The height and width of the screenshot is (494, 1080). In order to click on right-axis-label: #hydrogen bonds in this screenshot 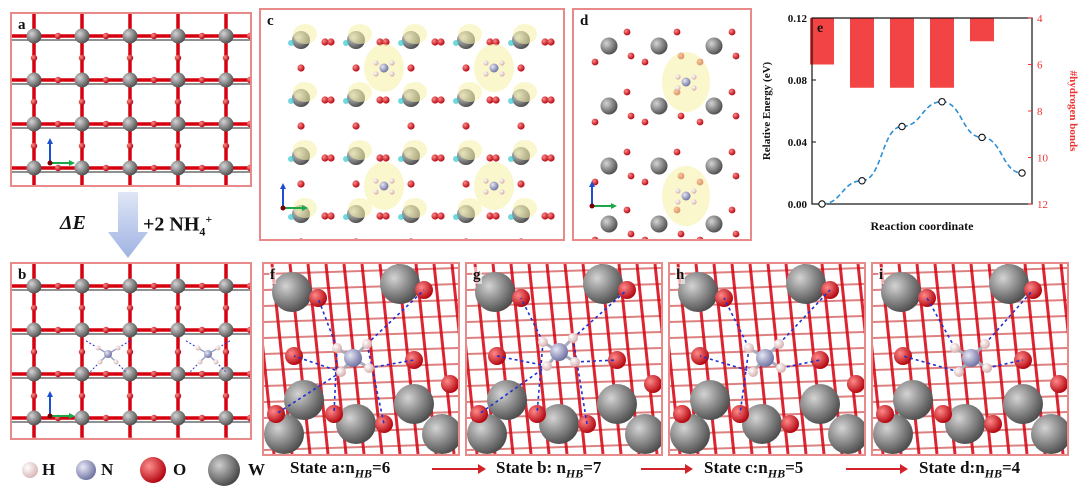, I will do `click(1073, 112)`.